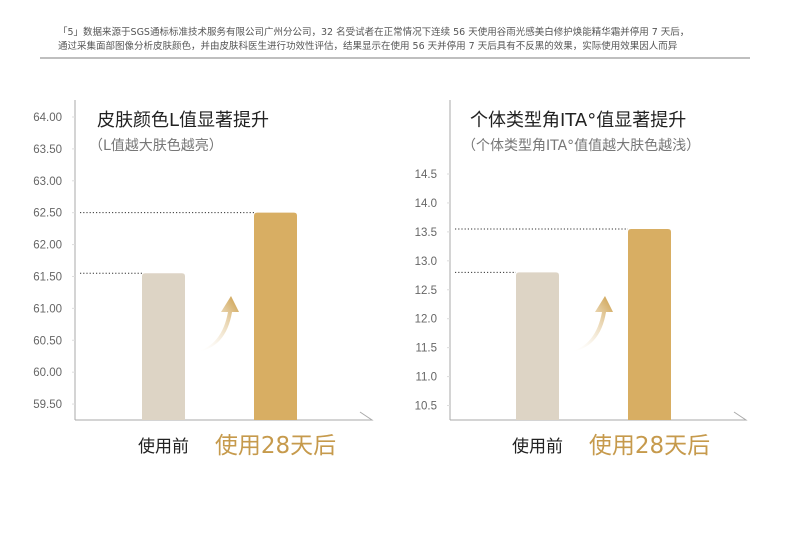 This screenshot has height=555, width=790. Describe the element at coordinates (426, 233) in the screenshot. I see `y-tick-label: 13.5` at that location.